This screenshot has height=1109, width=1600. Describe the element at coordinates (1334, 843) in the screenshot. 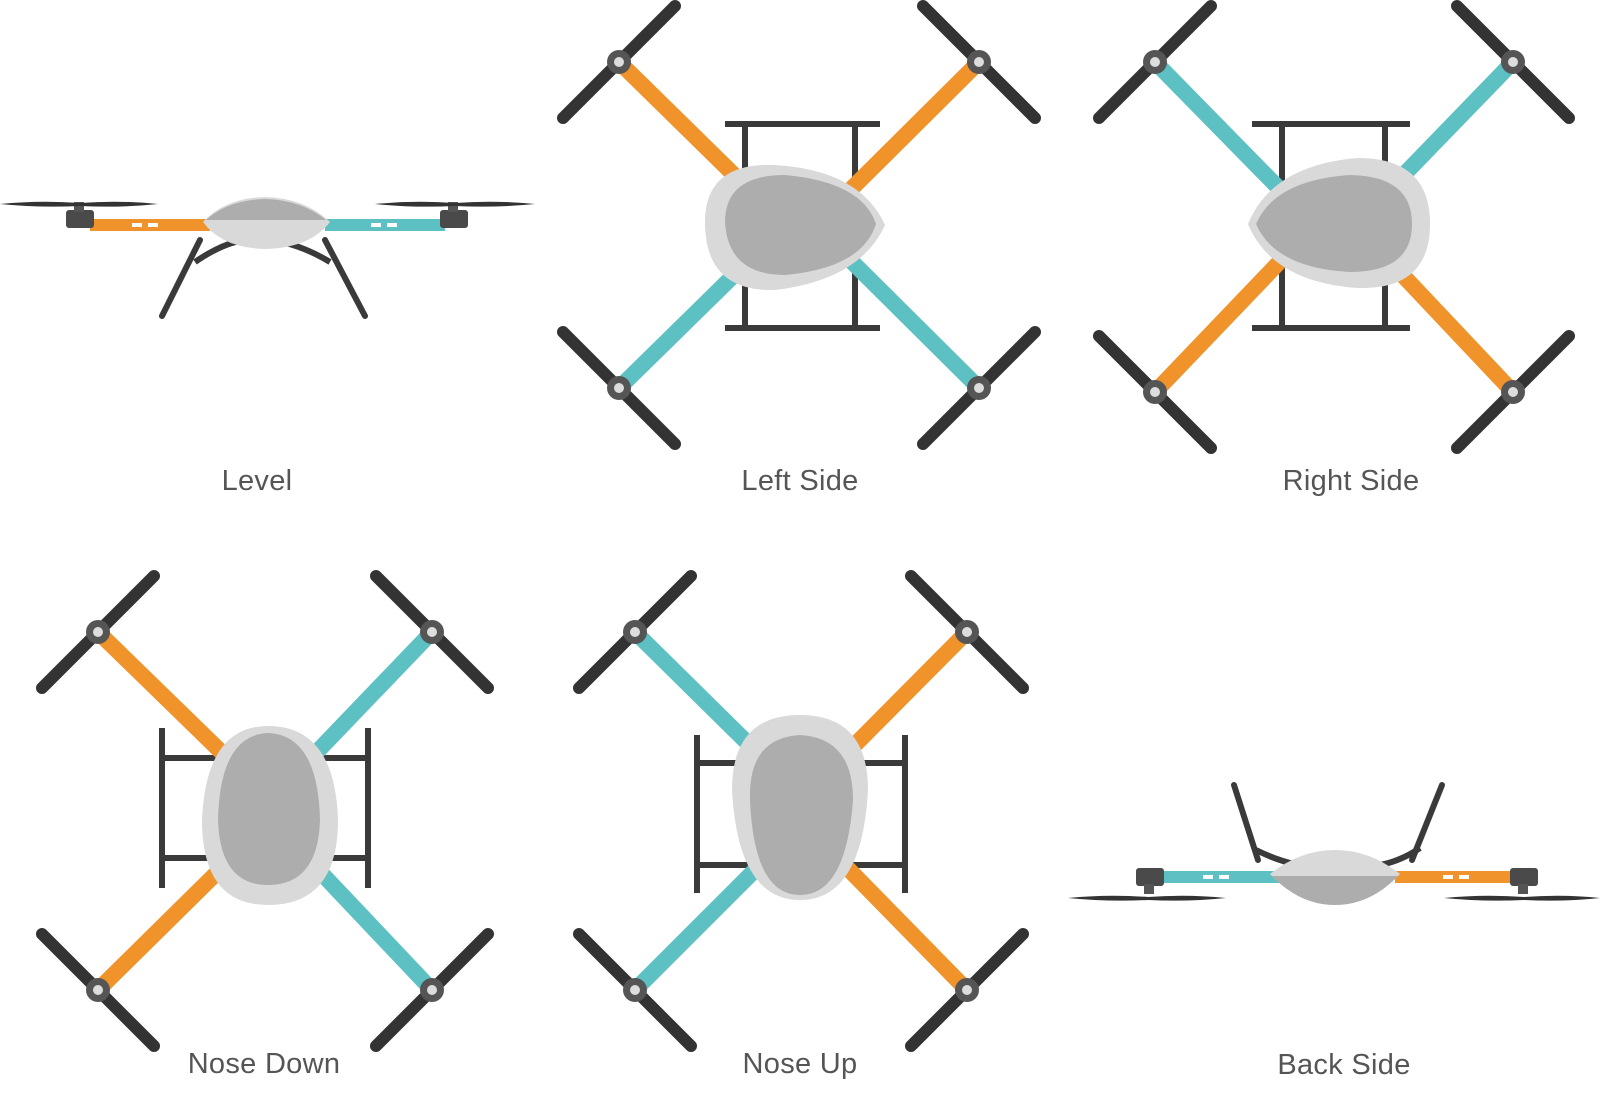

I see `drone-back-side-view` at that location.